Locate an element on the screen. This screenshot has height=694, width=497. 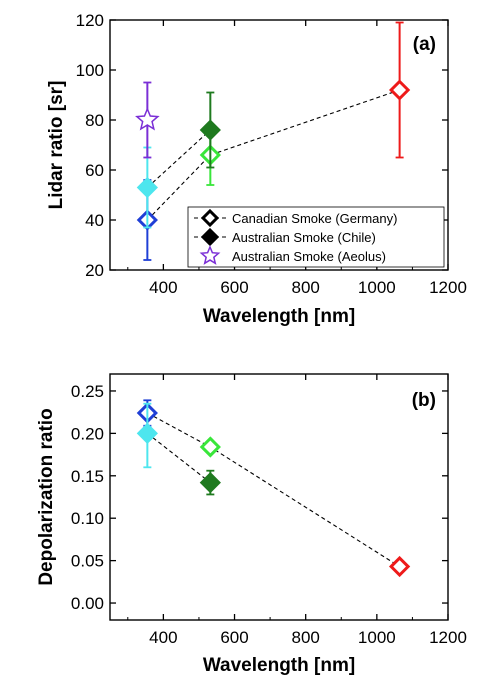
legend-box is located at coordinates (316, 237).